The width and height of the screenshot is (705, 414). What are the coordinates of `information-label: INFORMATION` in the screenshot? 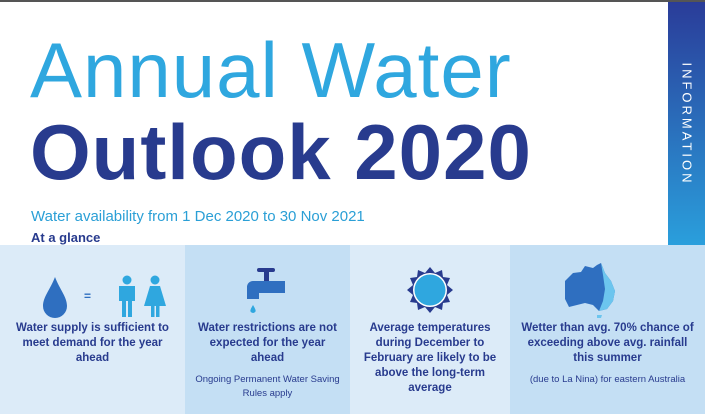 It's located at (686, 123).